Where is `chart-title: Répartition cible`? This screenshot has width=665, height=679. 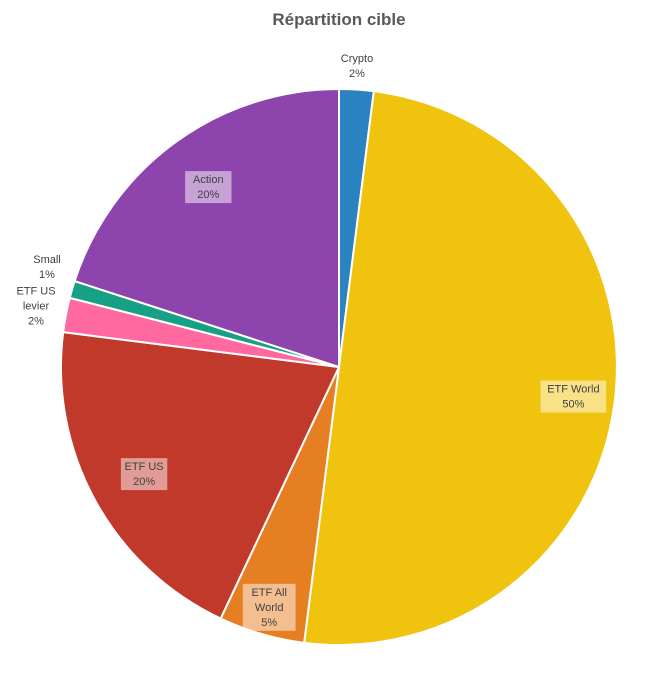 chart-title: Répartition cible is located at coordinates (338, 19).